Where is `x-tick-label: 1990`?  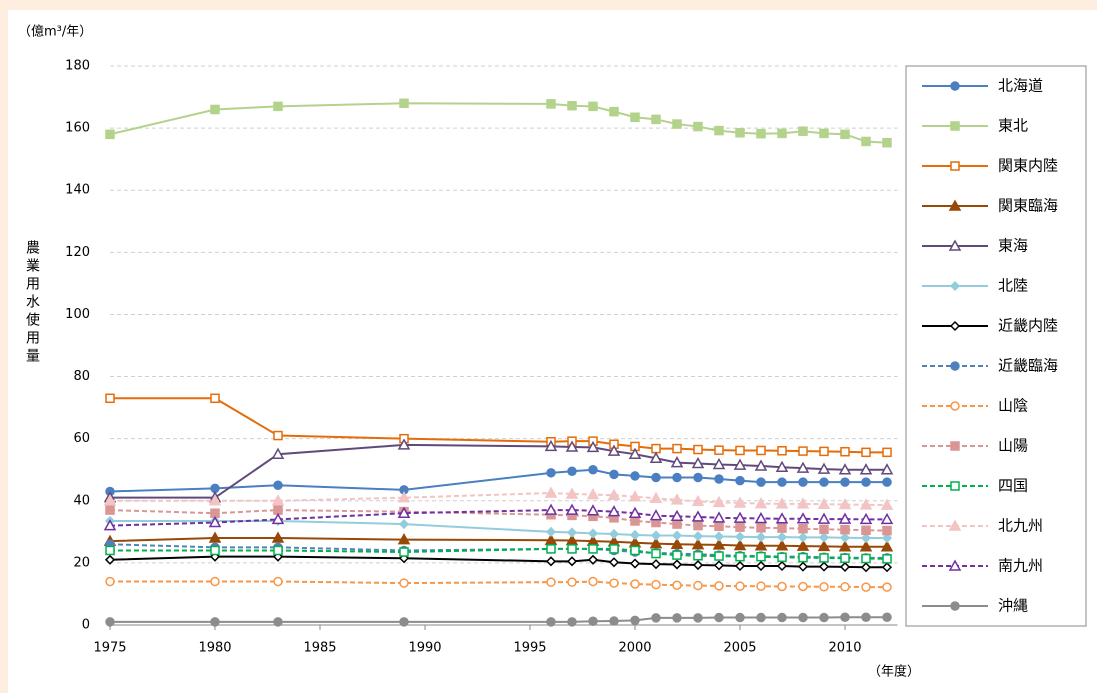
x-tick-label: 1990 is located at coordinates (424, 648).